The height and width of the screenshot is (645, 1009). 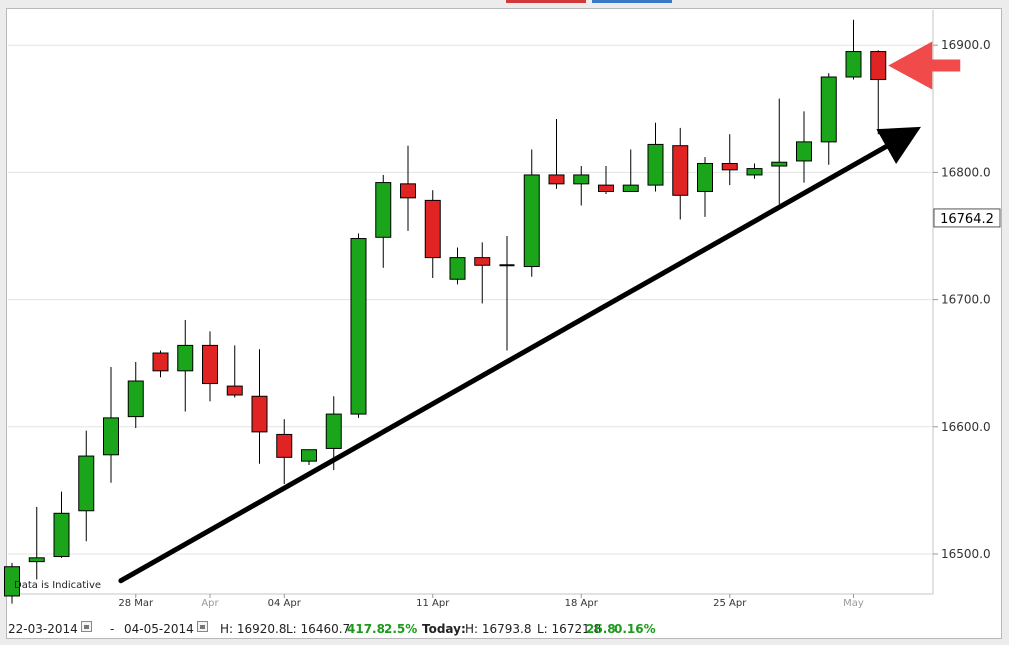 I want to click on today-change: 26.8, so click(x=601, y=629).